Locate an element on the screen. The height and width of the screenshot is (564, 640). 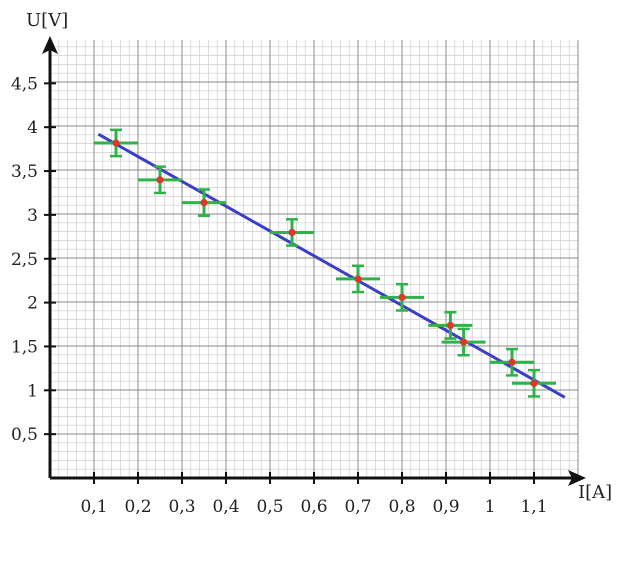
y-ticks: 0,5 1 1,5 2 2,5 3 3,5 4 4,5 is located at coordinates (33, 259).